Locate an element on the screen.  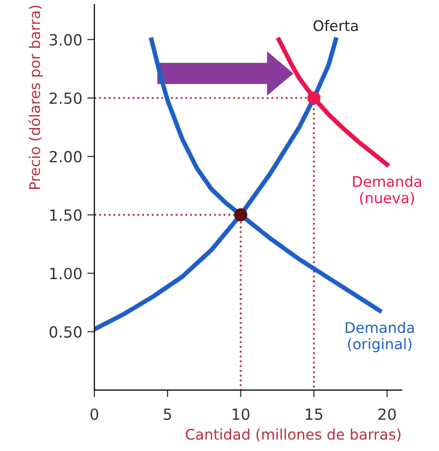
y-tick-label: 1.00 is located at coordinates (66, 274).